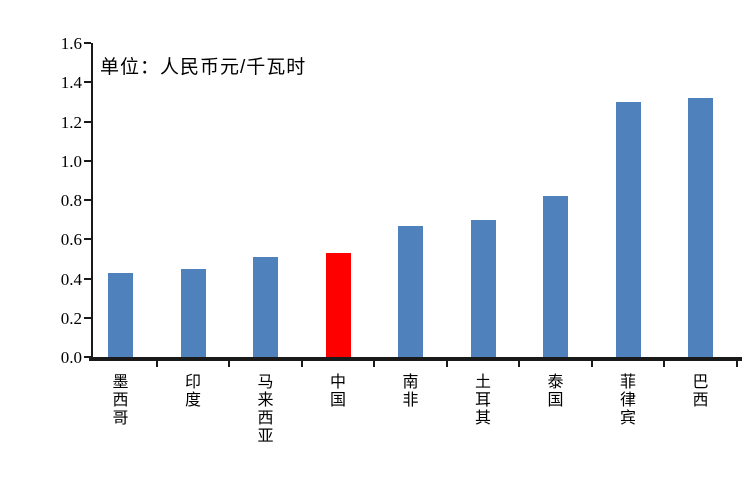  I want to click on x-category-label: 巴西, so click(700, 391).